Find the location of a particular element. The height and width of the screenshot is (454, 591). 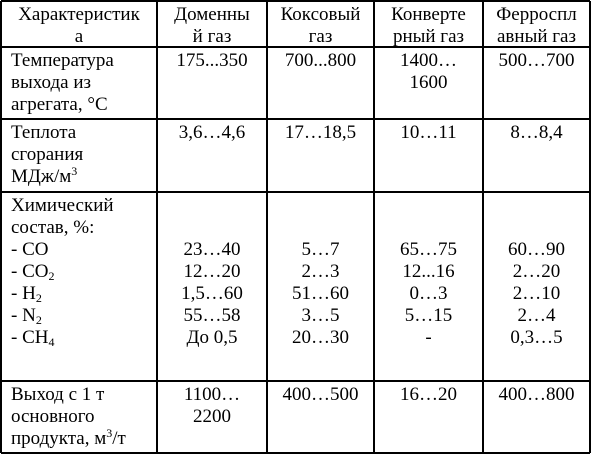

table-cell: 5…7 2…3 51…60 3…5 20…30 is located at coordinates (320, 294).